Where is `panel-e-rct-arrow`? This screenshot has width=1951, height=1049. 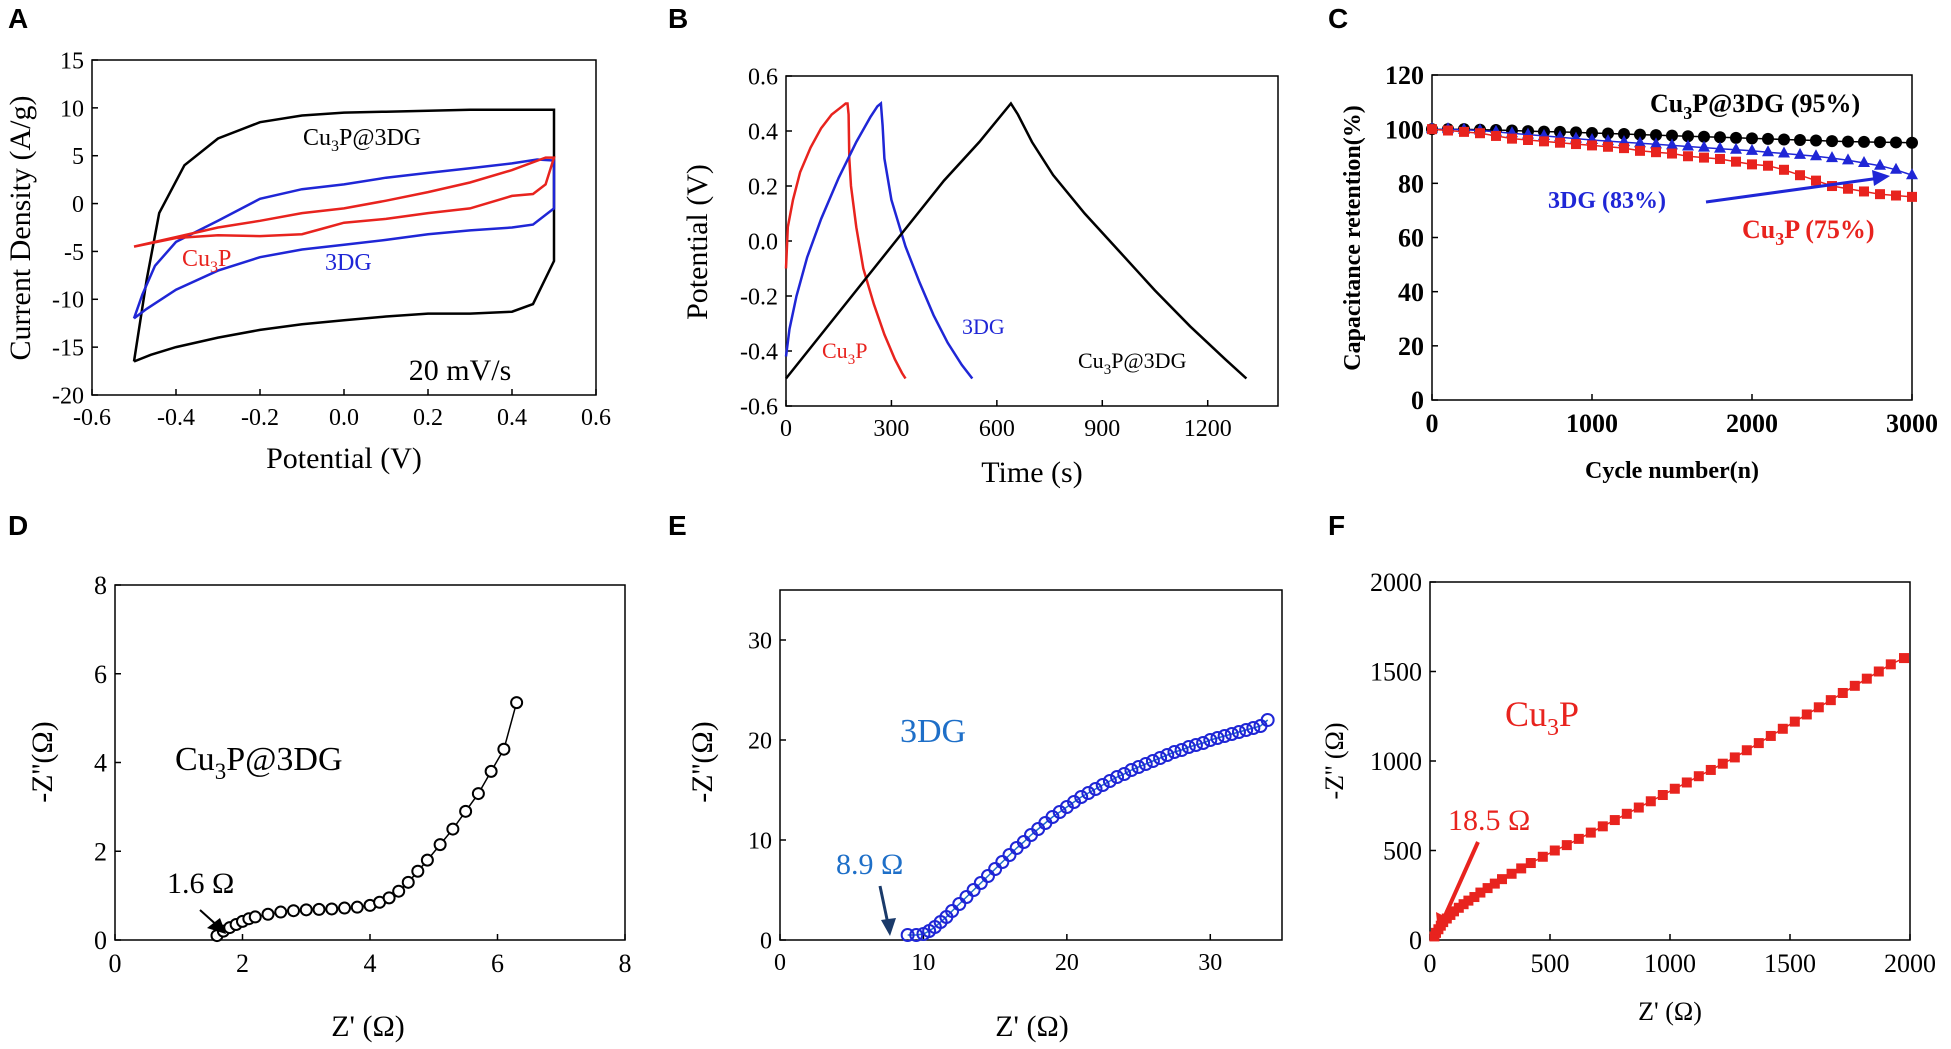
panel-e-rct-arrow is located at coordinates (884, 905).